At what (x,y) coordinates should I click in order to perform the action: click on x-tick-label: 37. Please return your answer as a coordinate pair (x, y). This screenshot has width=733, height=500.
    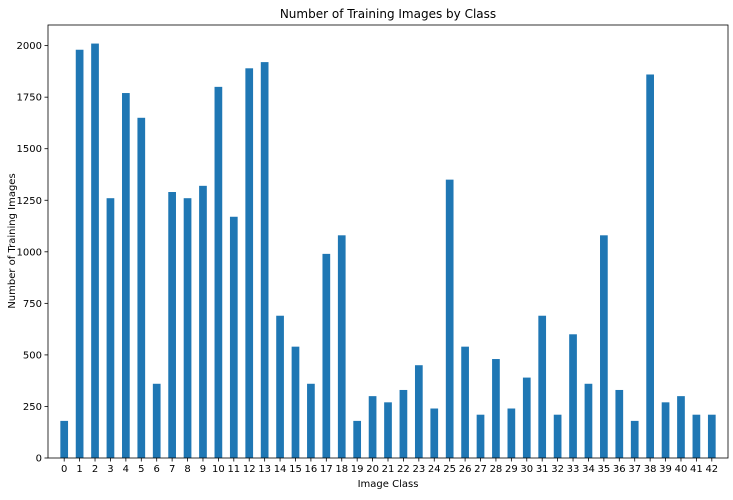
    Looking at the image, I should click on (634, 469).